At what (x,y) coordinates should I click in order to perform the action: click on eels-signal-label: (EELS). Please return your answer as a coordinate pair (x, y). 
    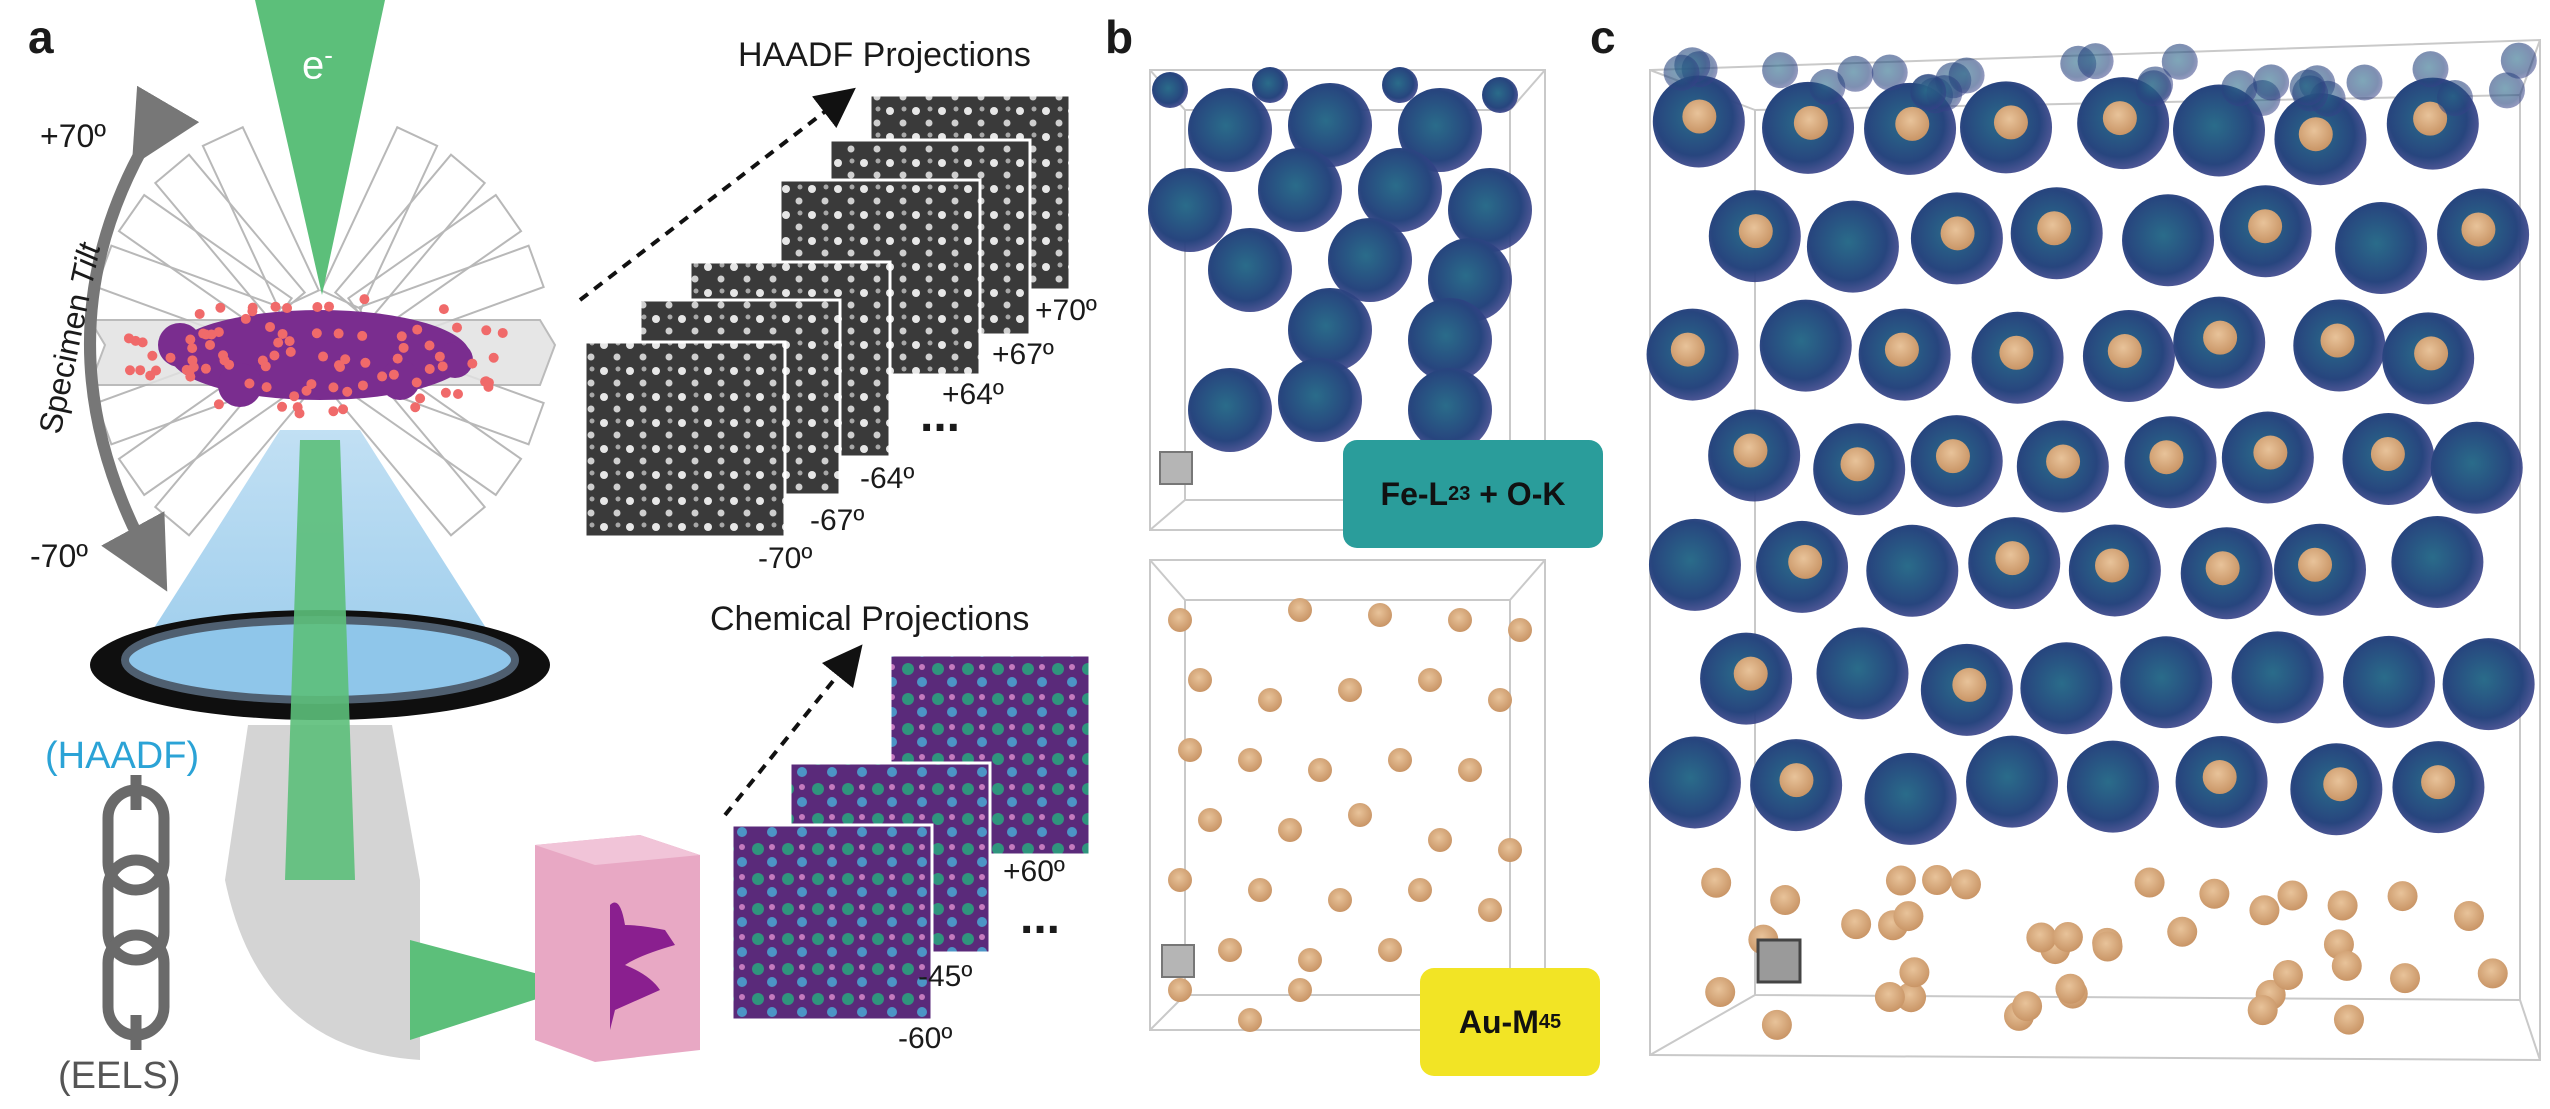
    Looking at the image, I should click on (119, 1076).